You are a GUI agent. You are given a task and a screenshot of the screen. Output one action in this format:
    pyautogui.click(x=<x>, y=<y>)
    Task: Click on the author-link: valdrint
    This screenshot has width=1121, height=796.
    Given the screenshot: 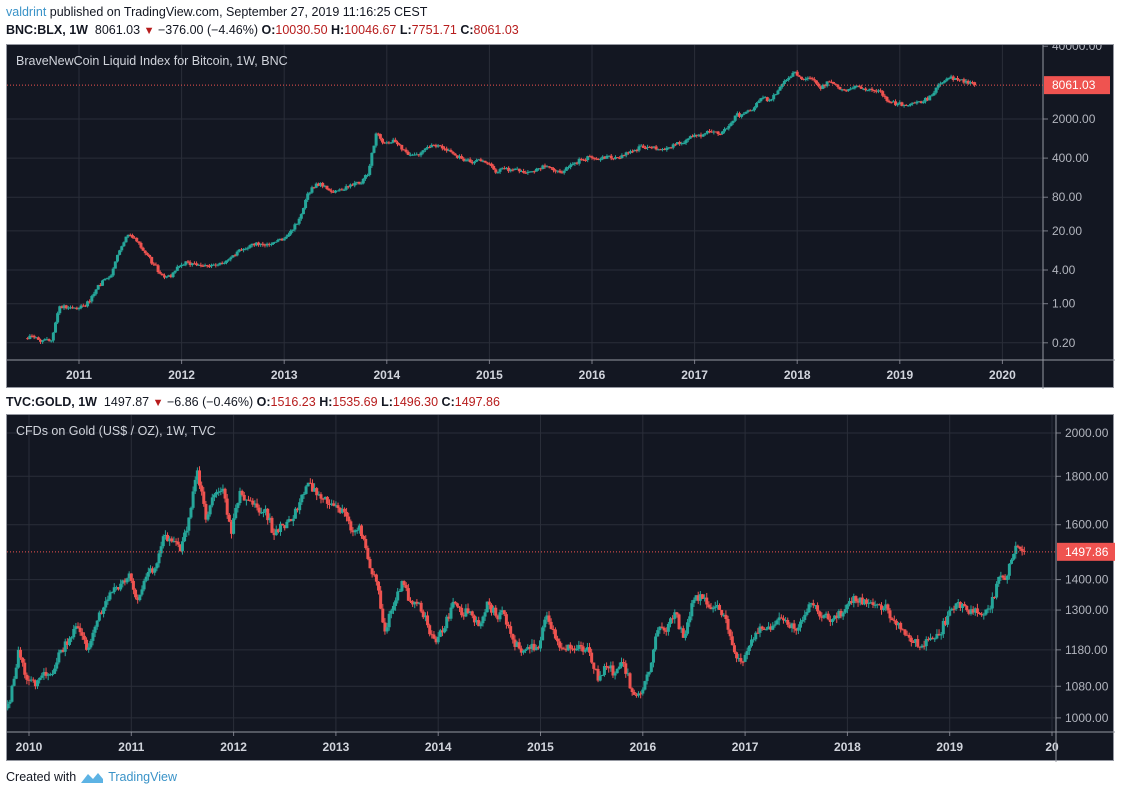 What is the action you would take?
    pyautogui.click(x=26, y=12)
    